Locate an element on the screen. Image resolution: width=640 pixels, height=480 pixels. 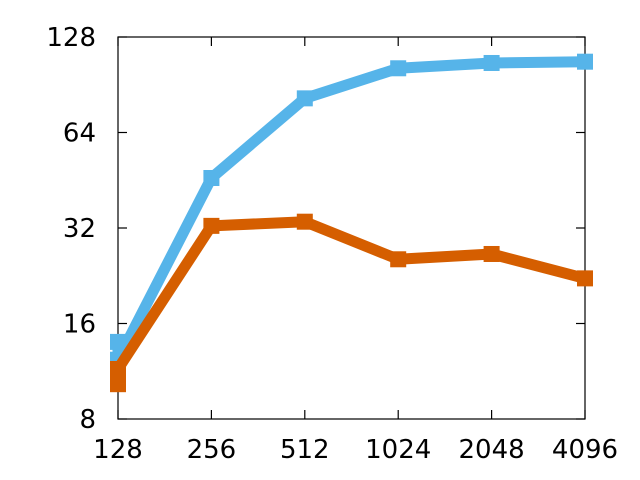
y-tick-label: 128 is located at coordinates (71, 38).